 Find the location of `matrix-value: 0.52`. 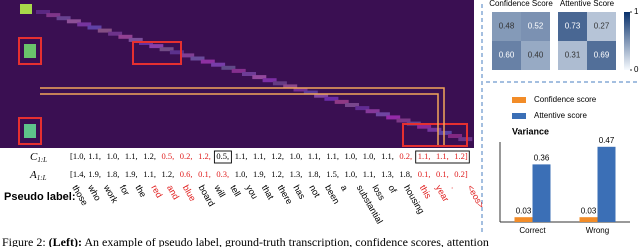

matrix-value: 0.52 is located at coordinates (536, 26).